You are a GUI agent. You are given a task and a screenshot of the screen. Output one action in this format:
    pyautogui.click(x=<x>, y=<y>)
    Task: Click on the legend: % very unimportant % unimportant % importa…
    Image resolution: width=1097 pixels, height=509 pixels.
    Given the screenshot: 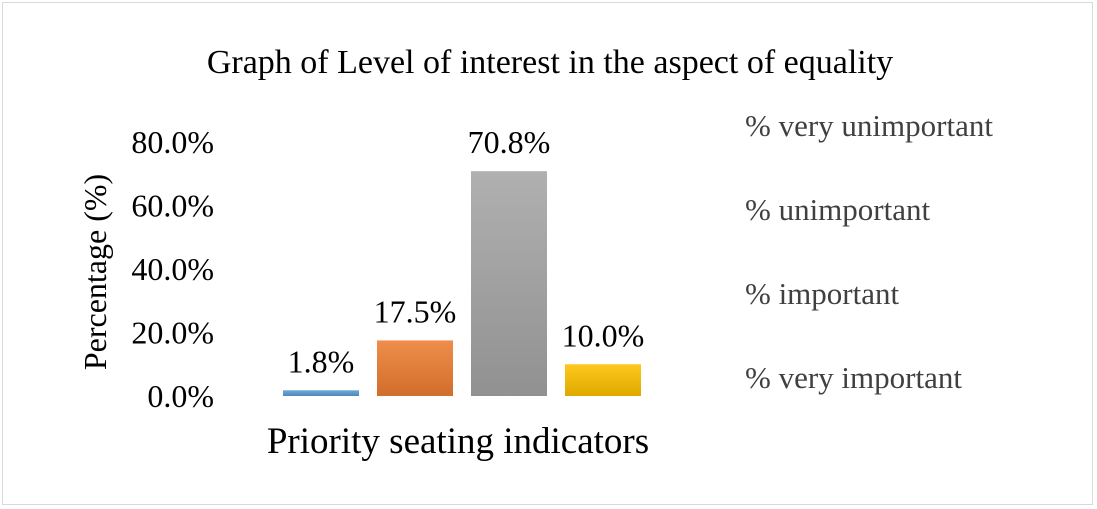 What is the action you would take?
    pyautogui.click(x=869, y=251)
    